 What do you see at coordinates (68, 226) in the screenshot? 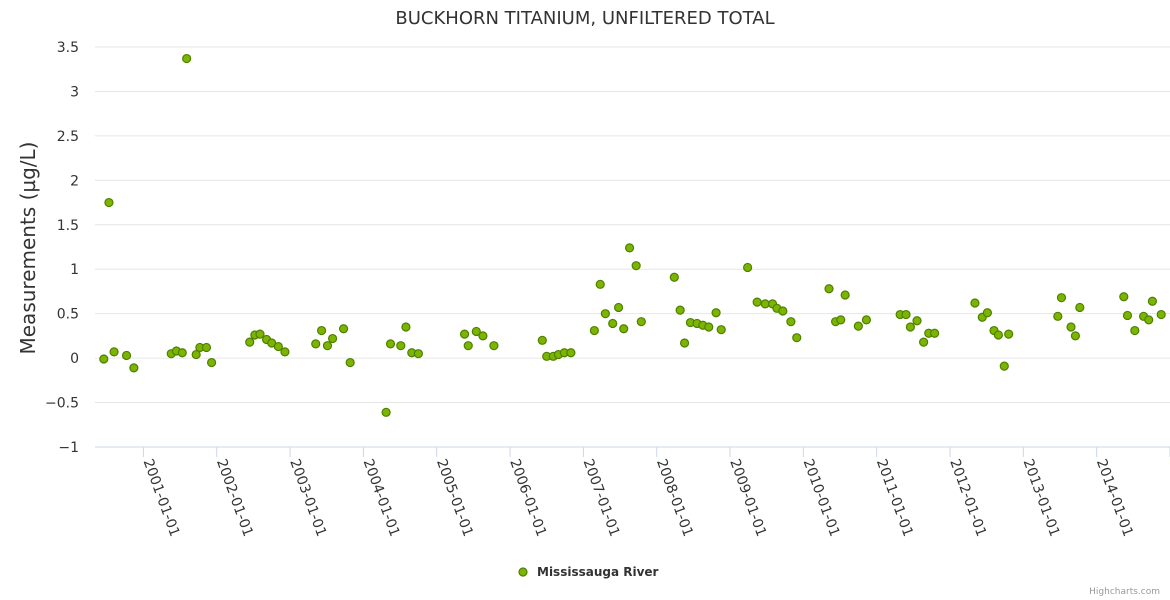
I see `y-tick-label: 1.5` at bounding box center [68, 226].